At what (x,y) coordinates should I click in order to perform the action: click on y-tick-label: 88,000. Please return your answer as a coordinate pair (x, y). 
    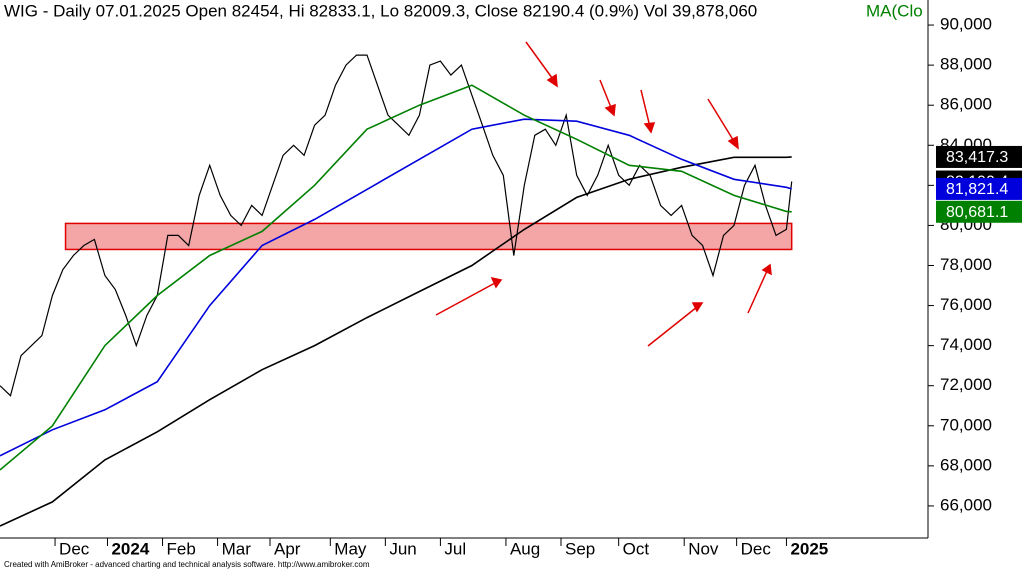
    Looking at the image, I should click on (966, 64).